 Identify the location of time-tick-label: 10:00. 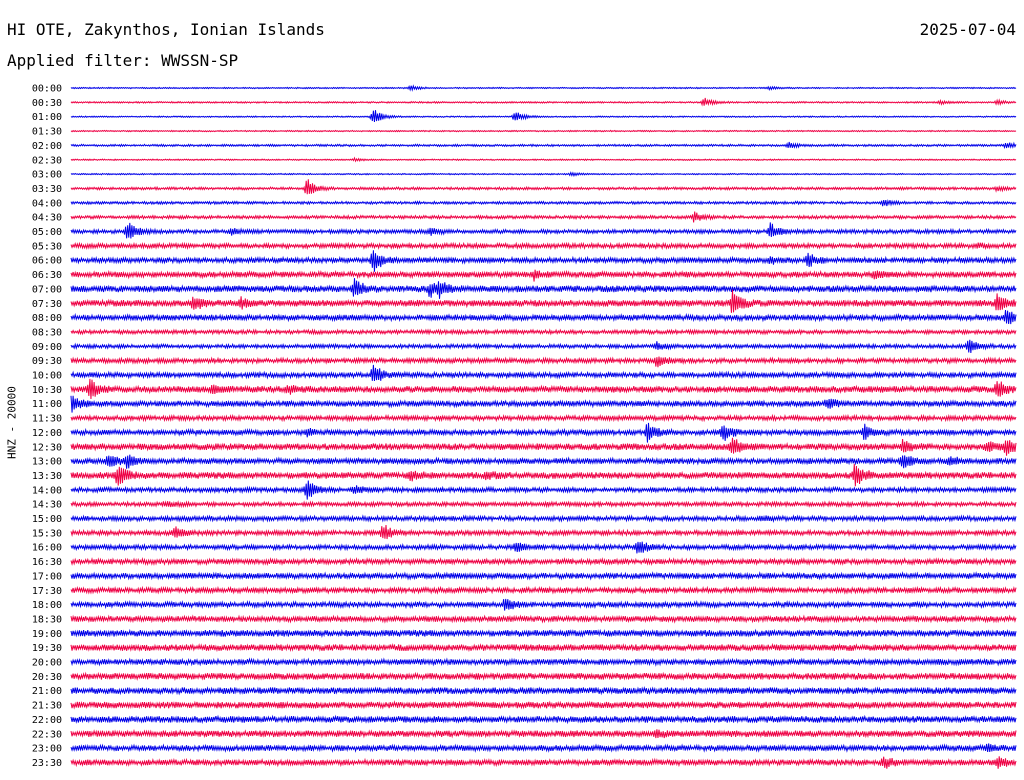
(47, 376).